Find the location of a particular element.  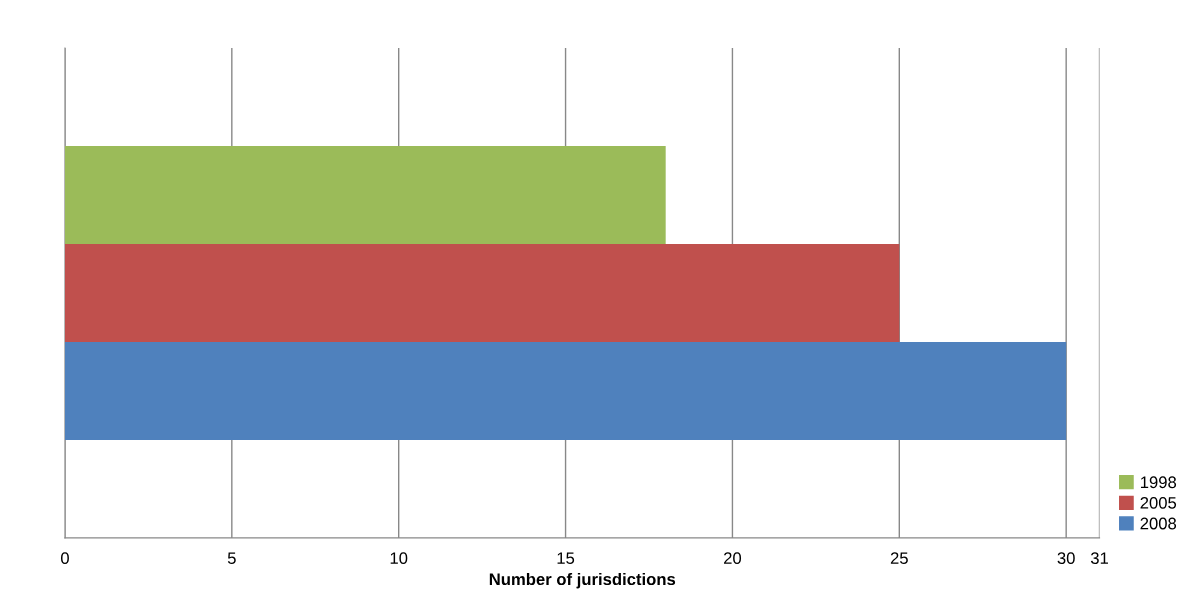

legend-label: 1998 is located at coordinates (1158, 482).